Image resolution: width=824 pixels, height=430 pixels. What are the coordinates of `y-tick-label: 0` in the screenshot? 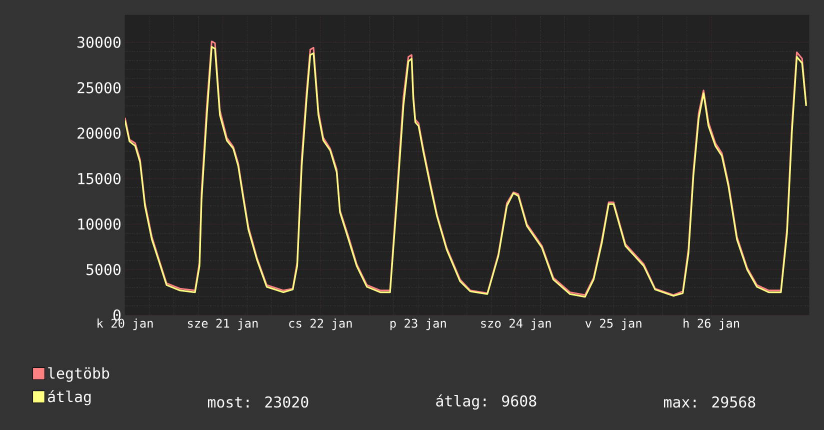 It's located at (117, 315).